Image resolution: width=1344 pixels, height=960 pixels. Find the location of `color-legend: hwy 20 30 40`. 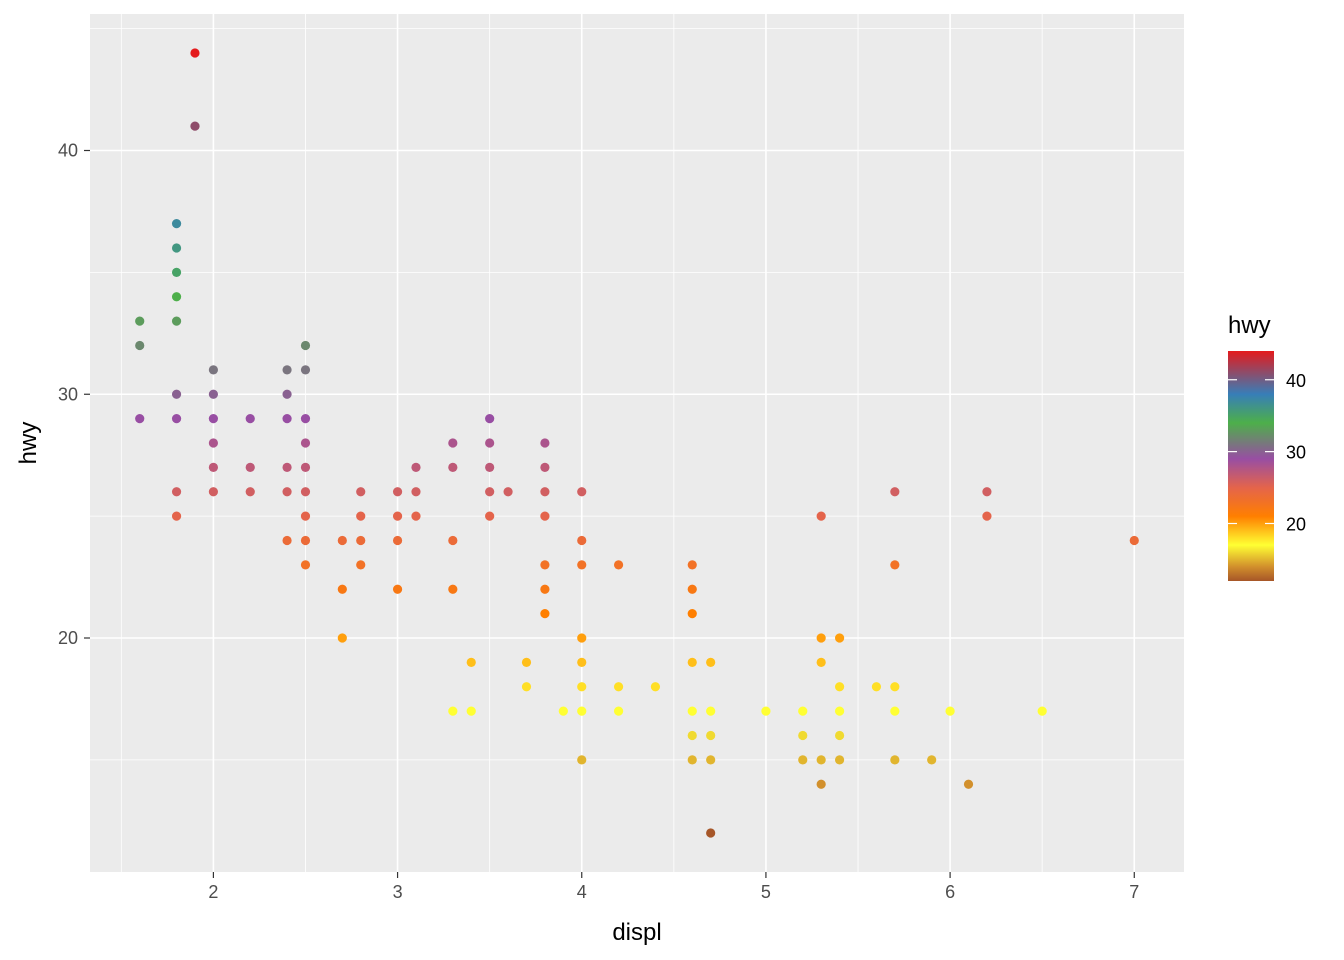

color-legend: hwy 20 30 40 is located at coordinates (1267, 446).